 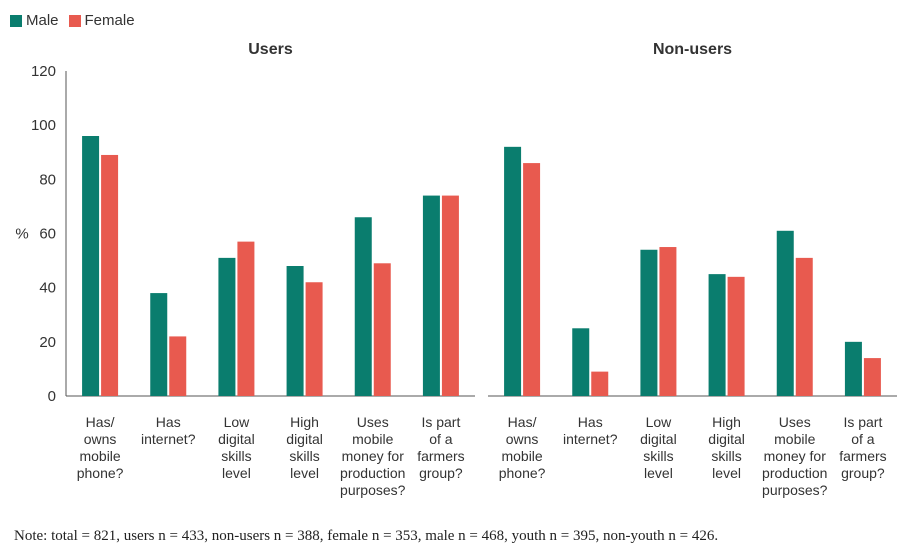 I want to click on legend-item-male: Male, so click(x=34, y=20).